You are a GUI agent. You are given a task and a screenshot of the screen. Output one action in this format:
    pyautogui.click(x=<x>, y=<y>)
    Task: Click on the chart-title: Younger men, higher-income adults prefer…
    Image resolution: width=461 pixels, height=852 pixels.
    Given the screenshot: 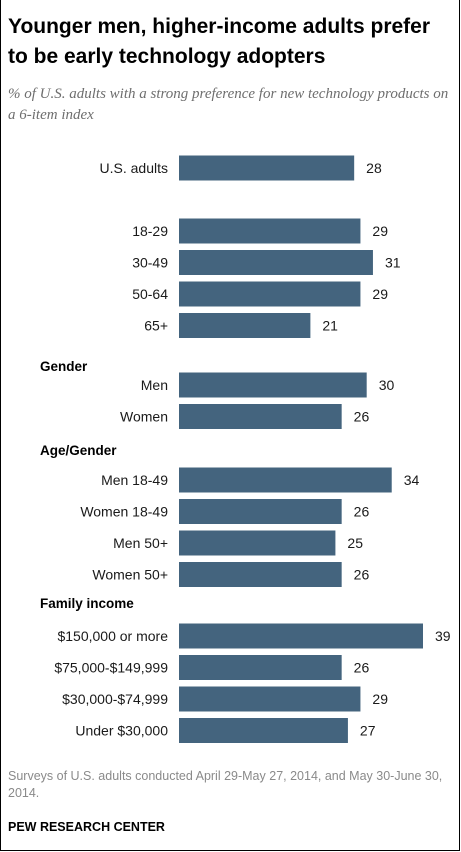 What is the action you would take?
    pyautogui.click(x=219, y=41)
    